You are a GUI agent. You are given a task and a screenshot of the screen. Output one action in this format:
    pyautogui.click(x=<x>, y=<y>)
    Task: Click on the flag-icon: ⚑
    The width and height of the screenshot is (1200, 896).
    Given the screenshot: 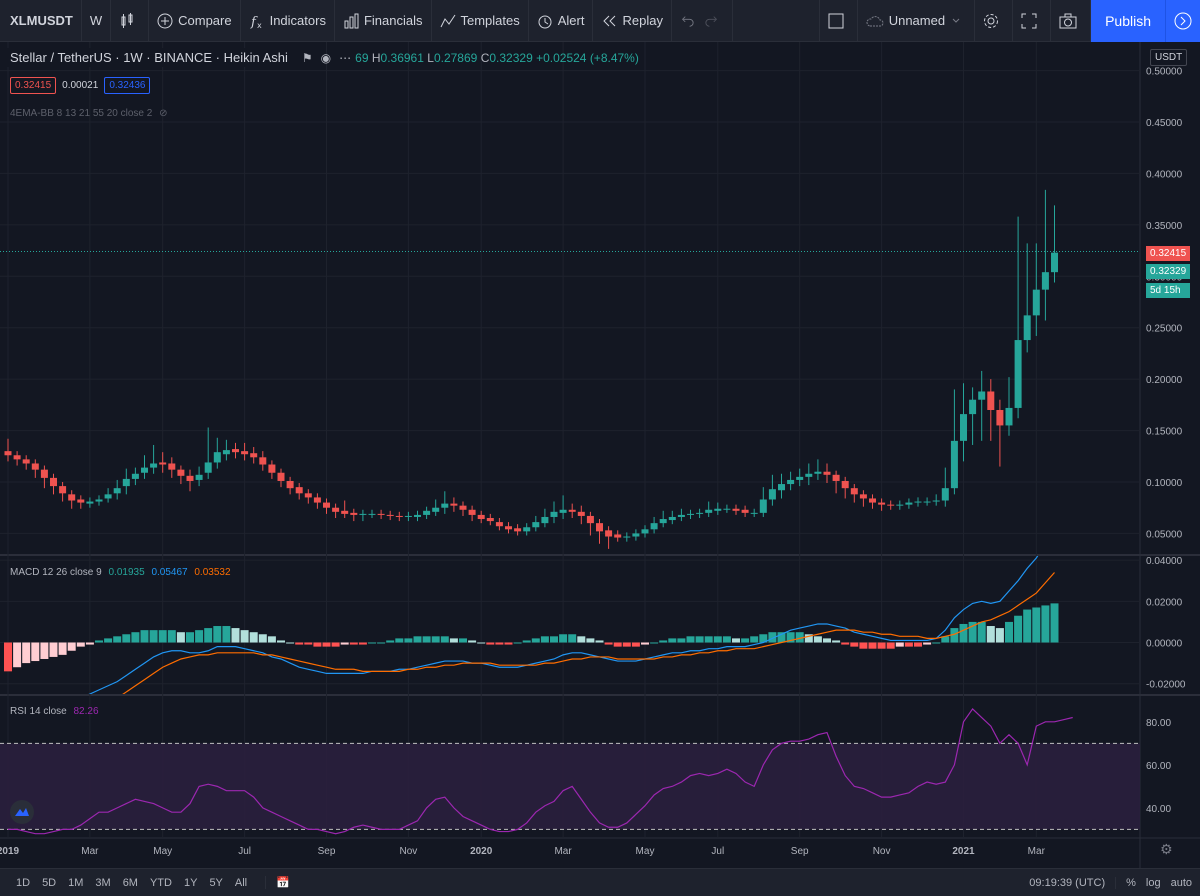 What is the action you would take?
    pyautogui.click(x=307, y=57)
    